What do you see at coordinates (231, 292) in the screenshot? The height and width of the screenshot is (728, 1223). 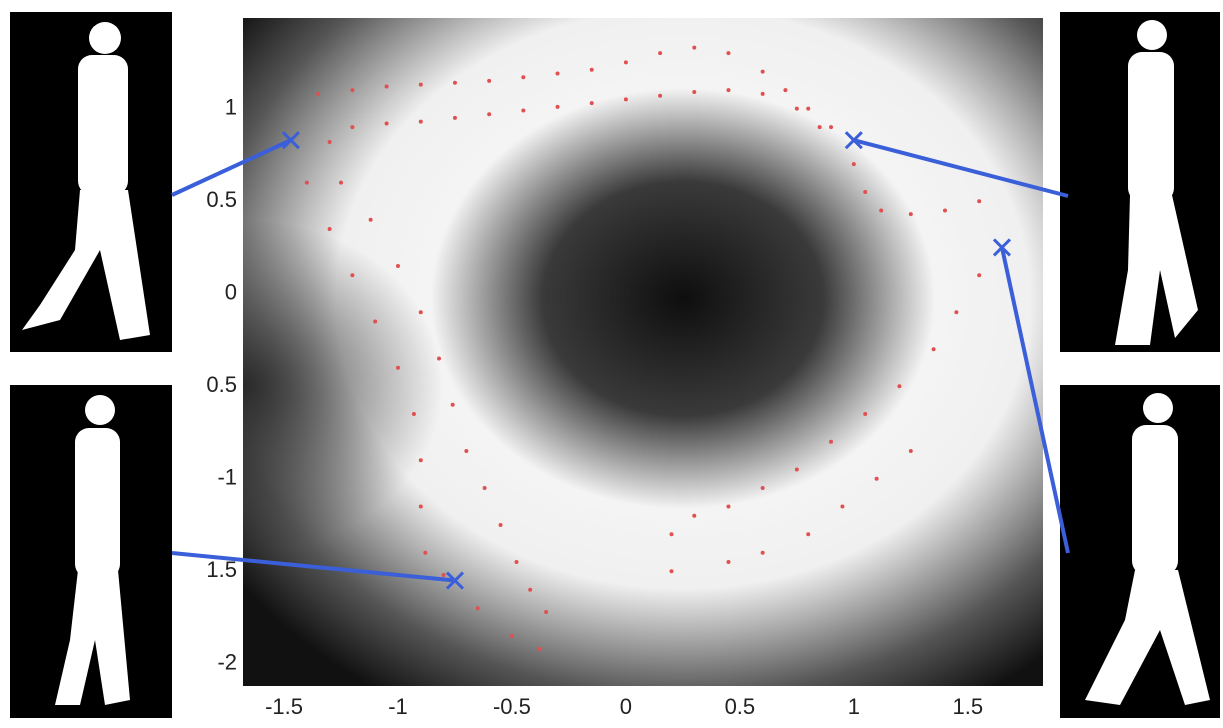 I see `y-tick-label: 0` at bounding box center [231, 292].